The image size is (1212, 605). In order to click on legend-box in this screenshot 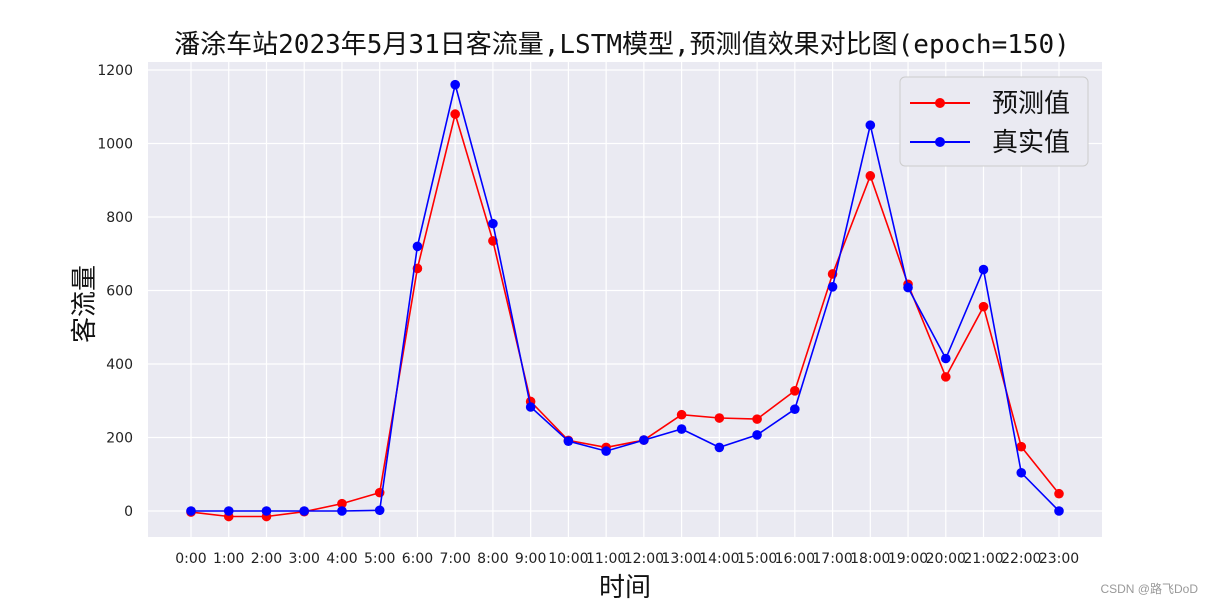, I will do `click(994, 121)`.